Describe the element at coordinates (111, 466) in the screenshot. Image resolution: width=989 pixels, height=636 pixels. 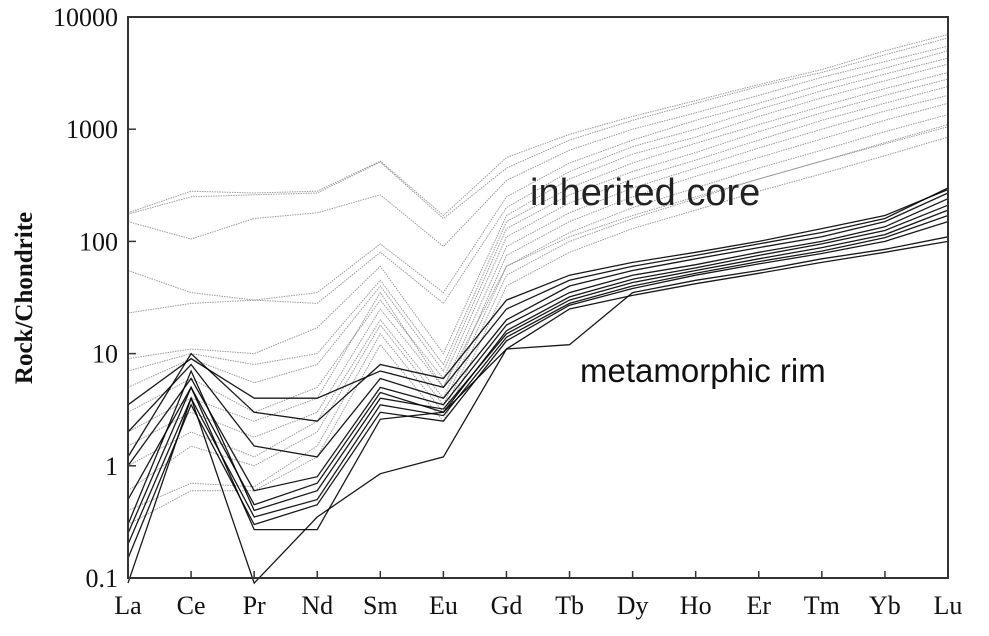
I see `y-tick-label: 1` at that location.